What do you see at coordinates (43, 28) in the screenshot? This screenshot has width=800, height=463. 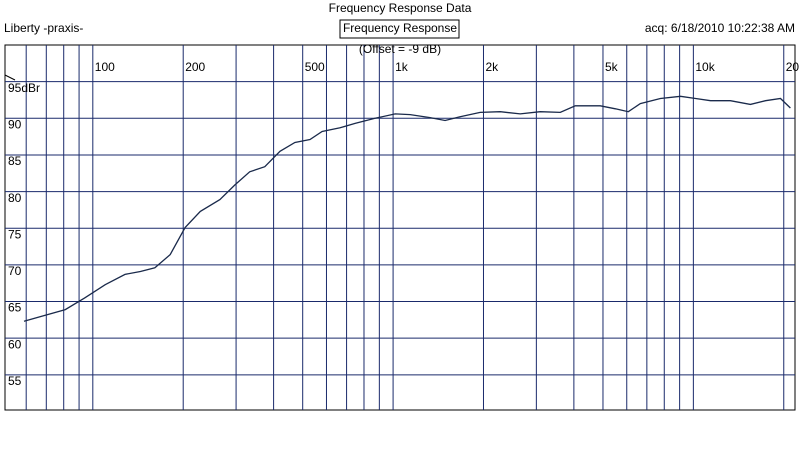 I see `source-label: Liberty -praxis-` at bounding box center [43, 28].